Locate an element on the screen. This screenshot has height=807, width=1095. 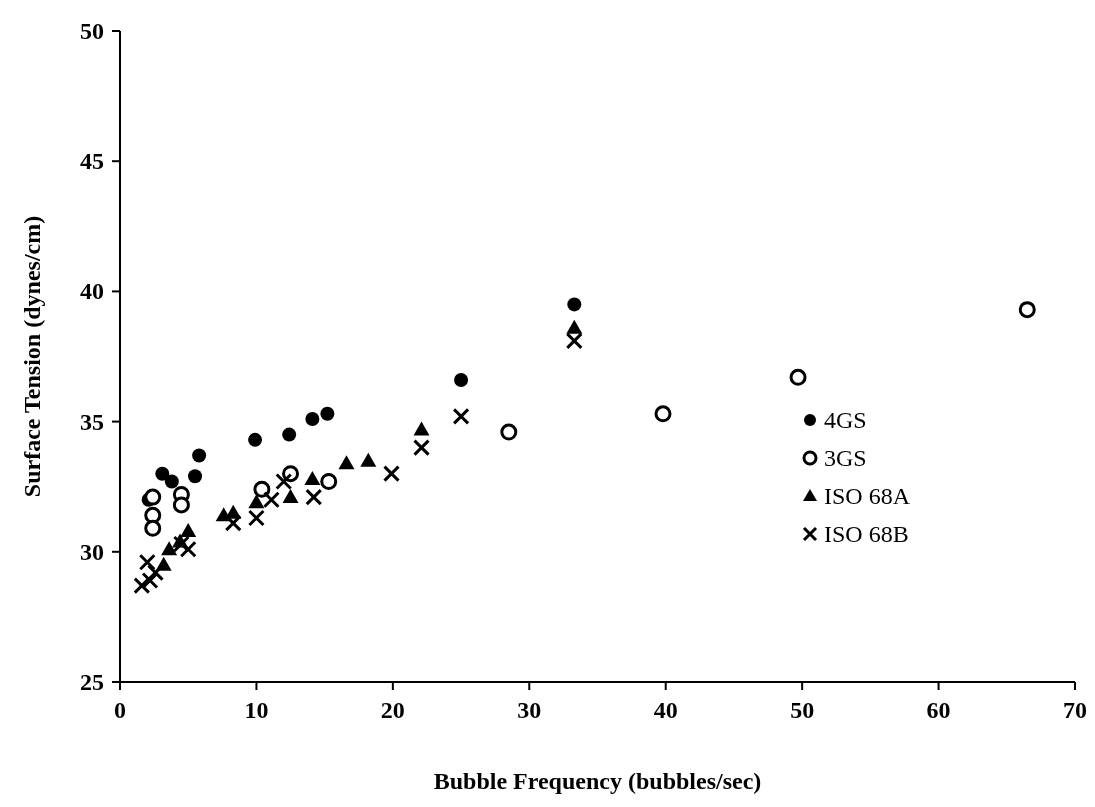
legend-label: 3GS is located at coordinates (845, 458).